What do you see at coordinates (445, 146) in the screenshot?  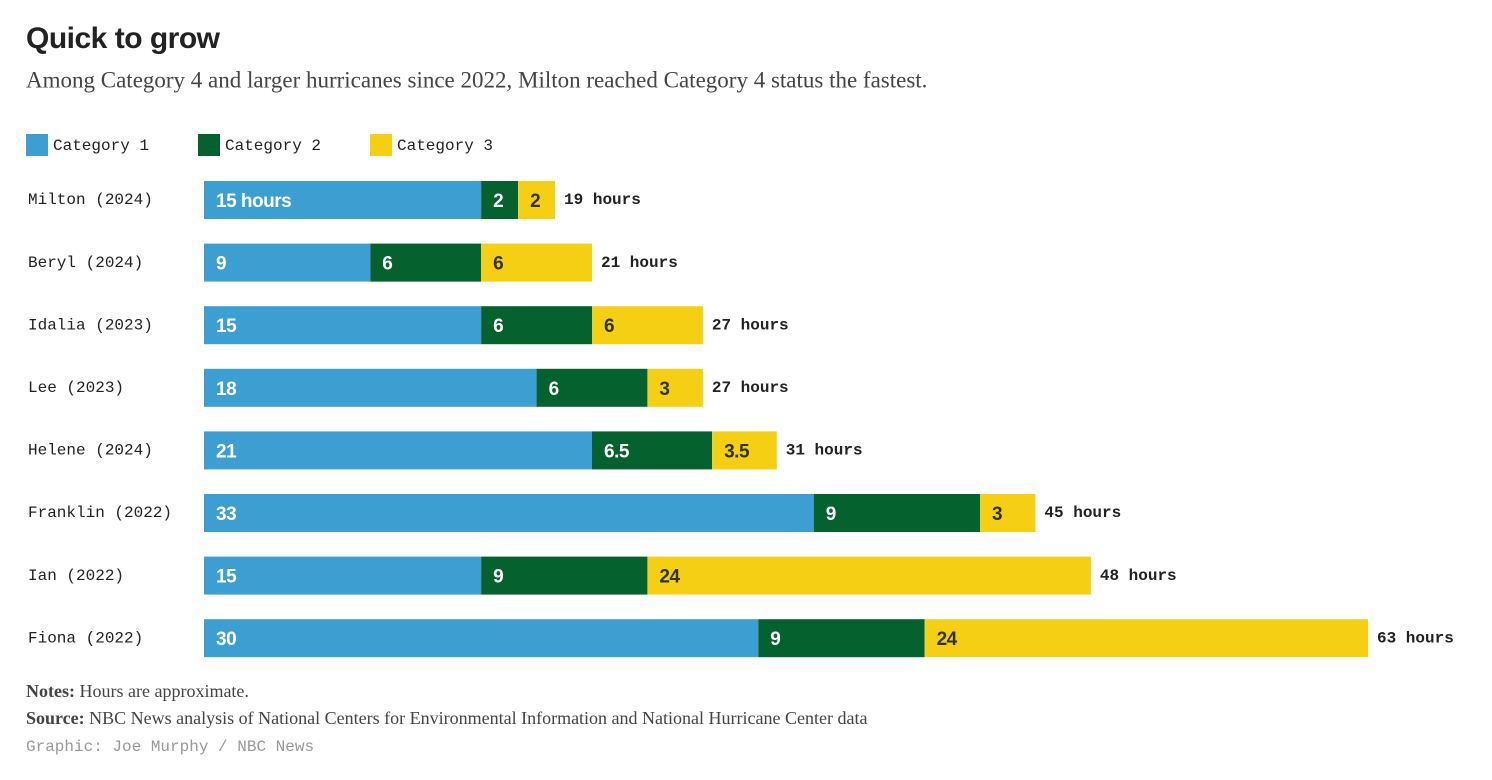 I see `legend-label: Category 3` at bounding box center [445, 146].